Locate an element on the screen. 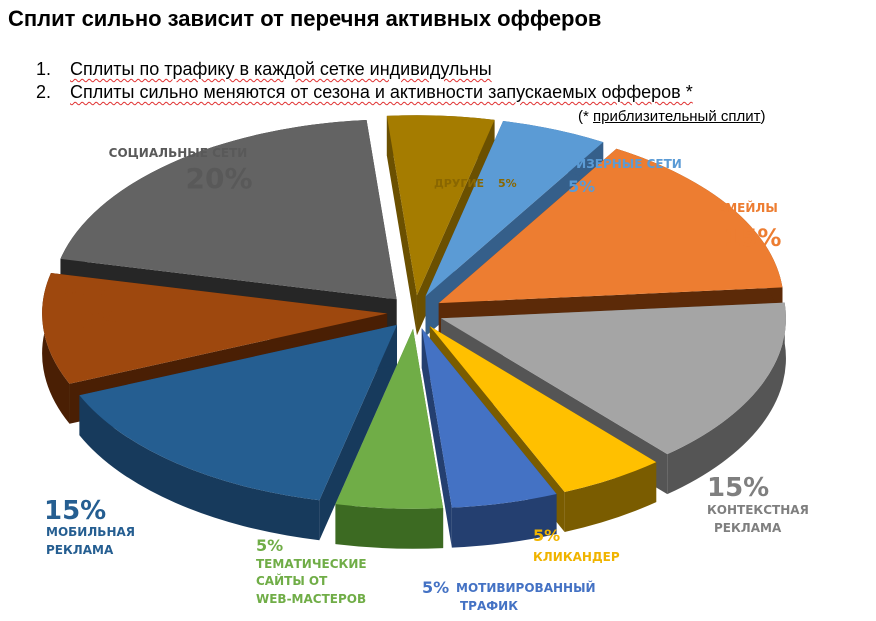 The image size is (876, 621). label-name-clickunder: КЛИКАНДЕР is located at coordinates (576, 557).